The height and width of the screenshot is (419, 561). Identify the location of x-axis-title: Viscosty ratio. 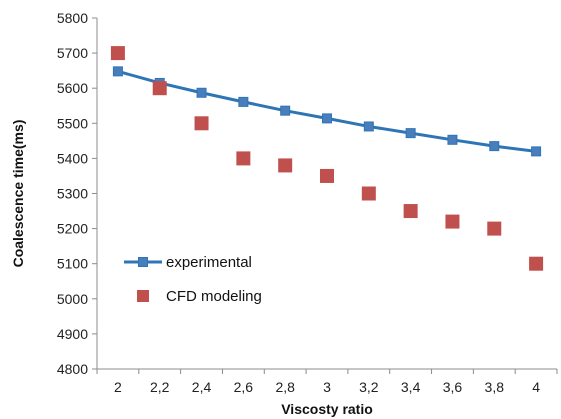
(327, 409).